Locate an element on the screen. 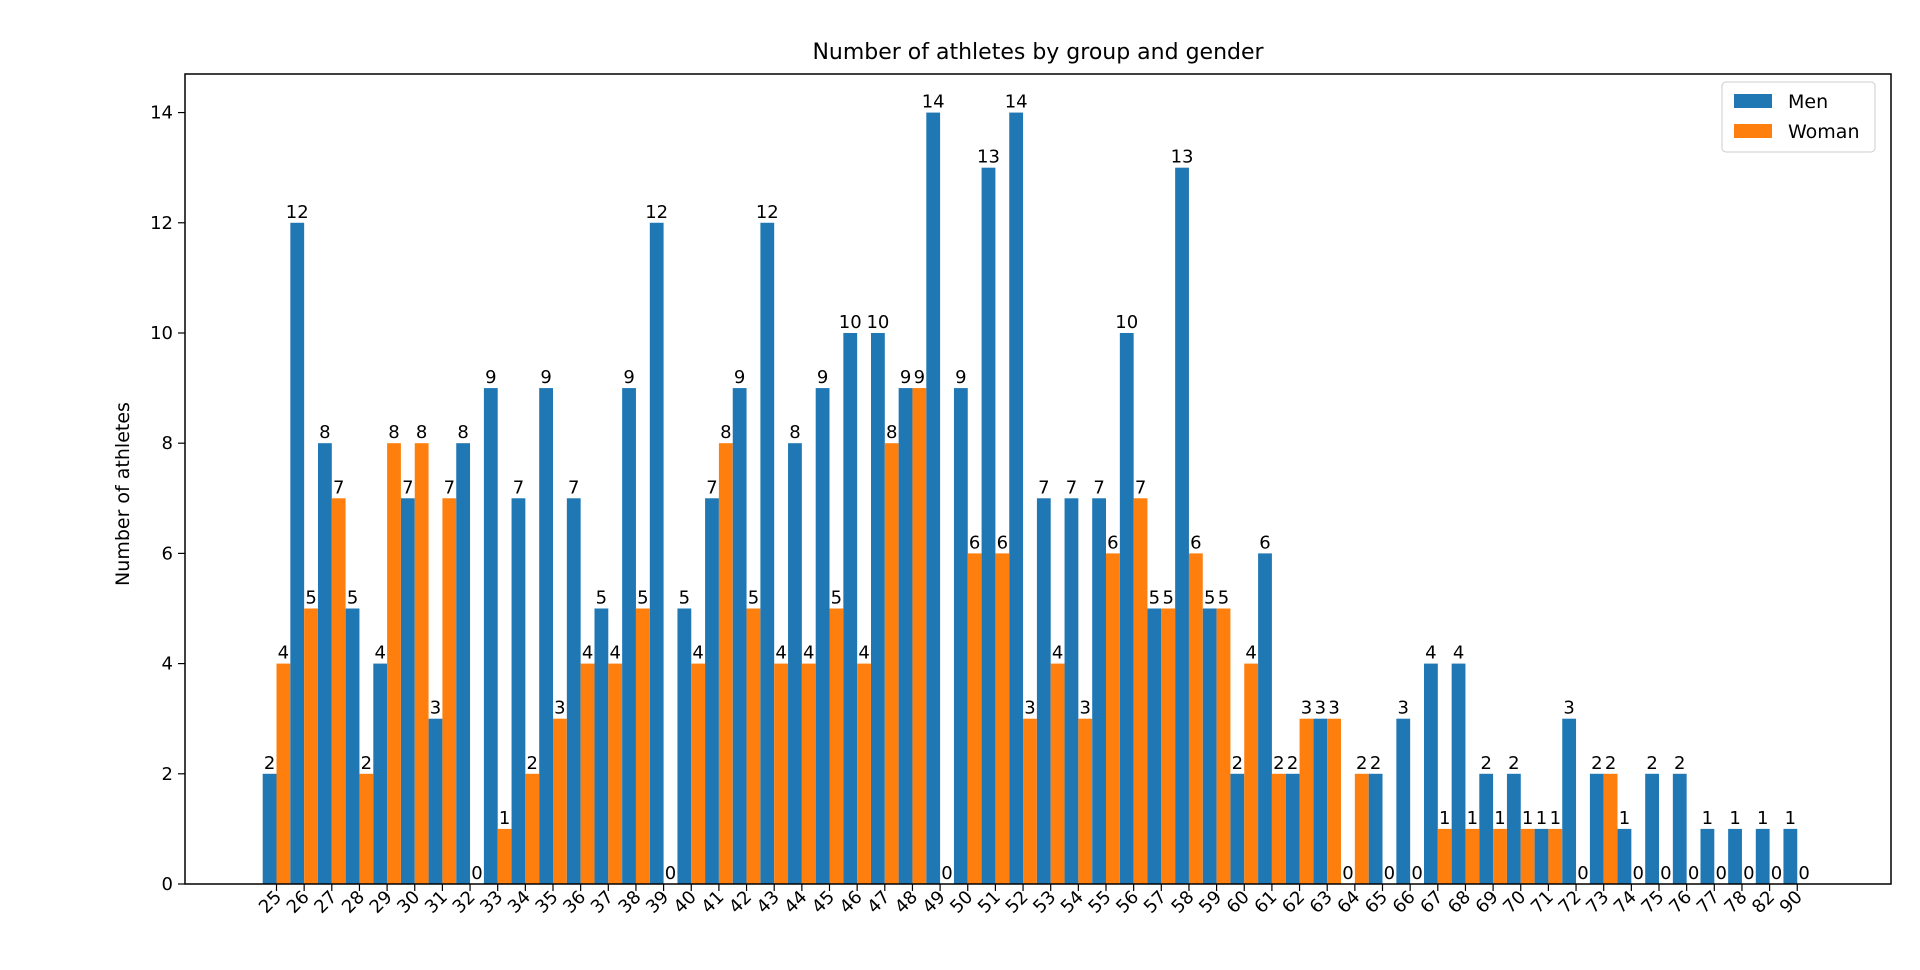 The image size is (1920, 970). legend-label-men: Men is located at coordinates (1808, 102).